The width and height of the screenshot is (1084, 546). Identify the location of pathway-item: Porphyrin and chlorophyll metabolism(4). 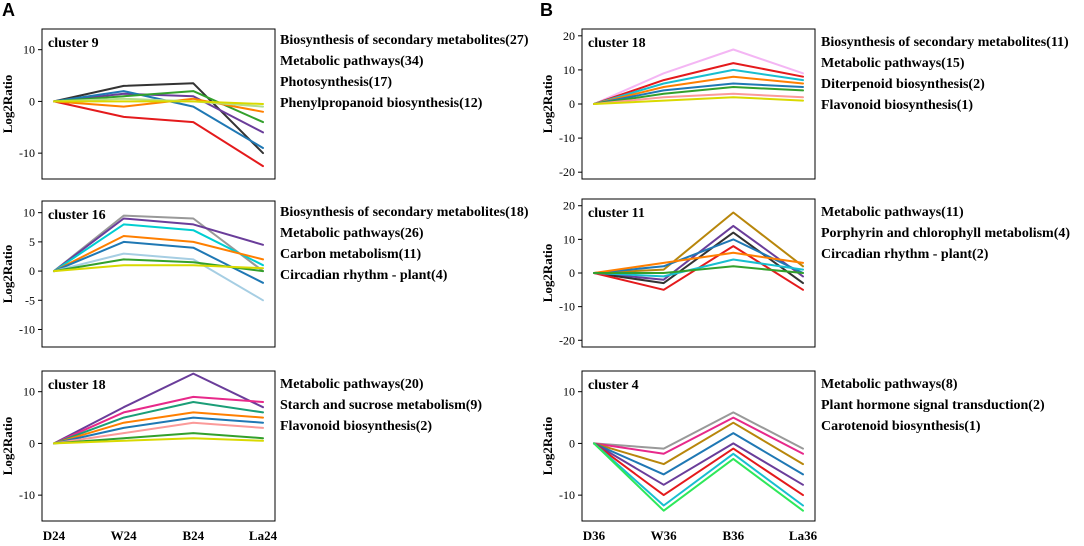
(946, 233).